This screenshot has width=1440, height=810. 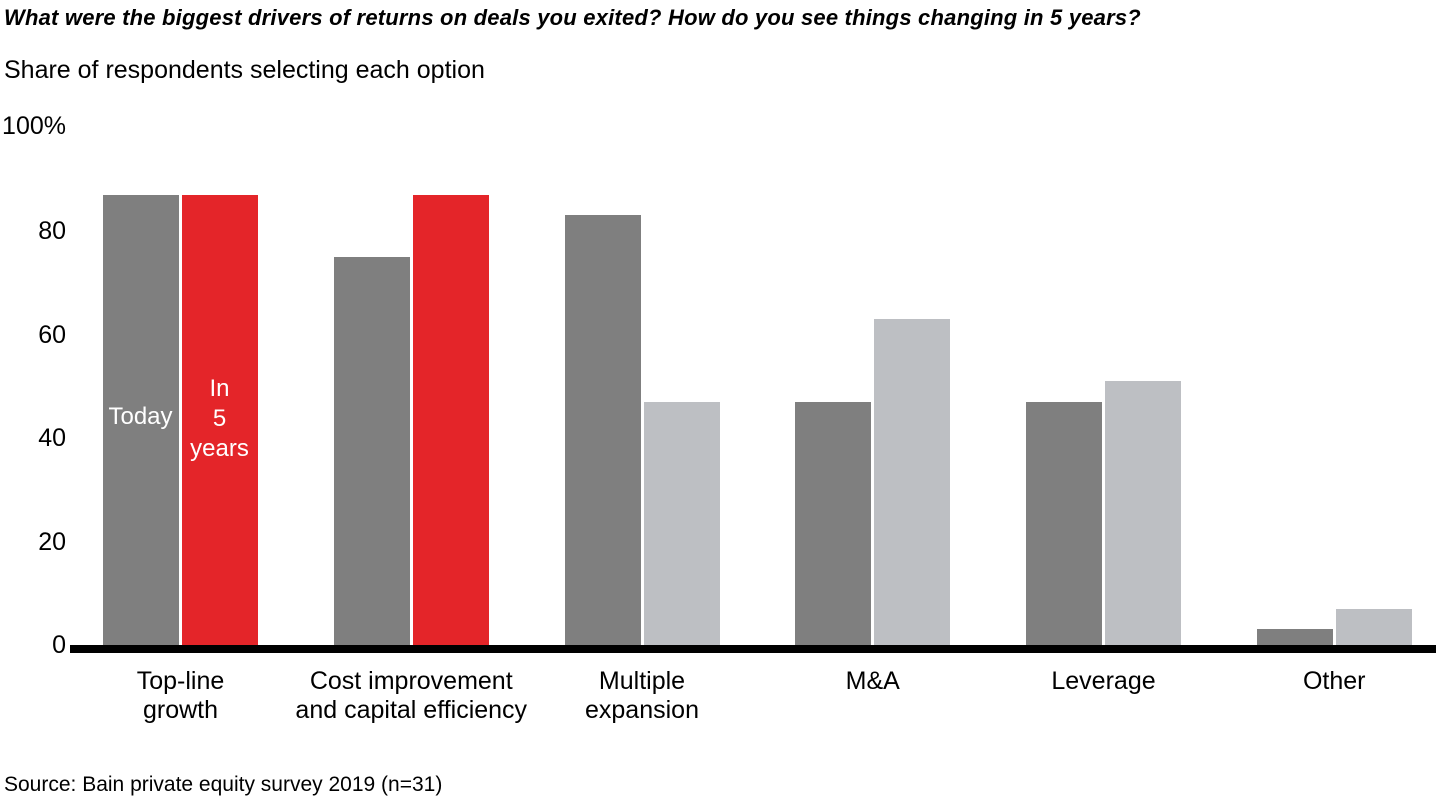 What do you see at coordinates (912, 481) in the screenshot?
I see `bar-in-5-years-m-a` at bounding box center [912, 481].